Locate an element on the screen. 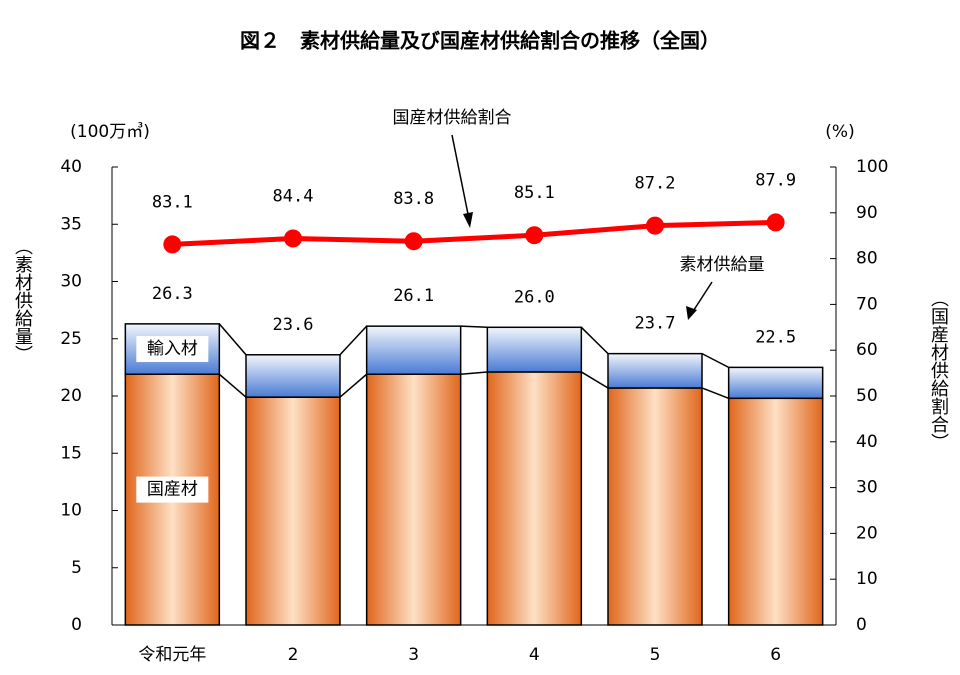 The height and width of the screenshot is (675, 960). line-label: 83.1 is located at coordinates (172, 202).